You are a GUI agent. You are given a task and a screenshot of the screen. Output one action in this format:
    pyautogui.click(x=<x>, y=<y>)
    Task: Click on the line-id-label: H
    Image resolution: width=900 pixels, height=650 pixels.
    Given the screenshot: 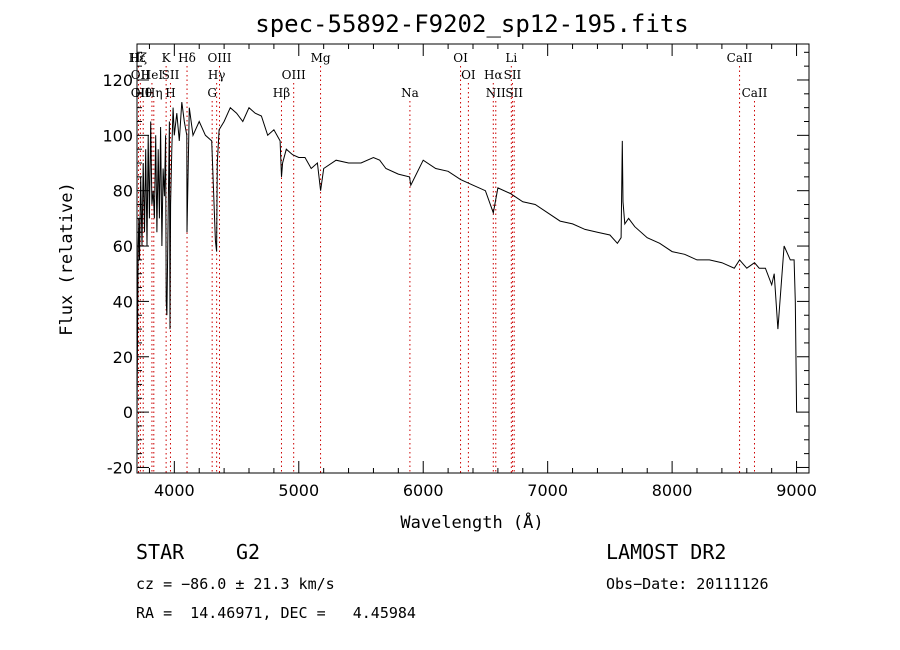 What is the action you would take?
    pyautogui.click(x=170, y=93)
    